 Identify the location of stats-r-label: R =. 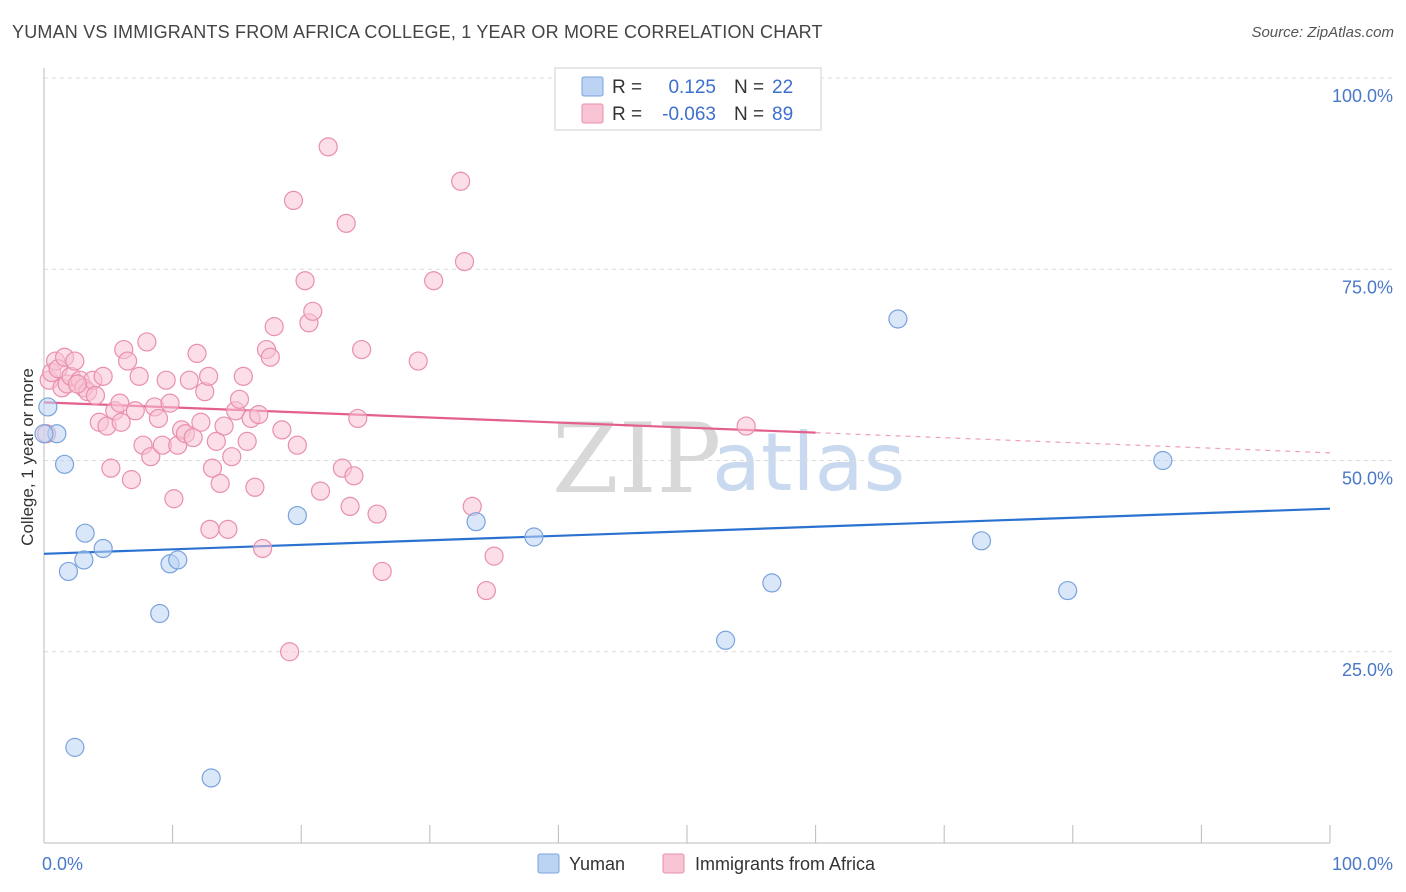
(627, 87).